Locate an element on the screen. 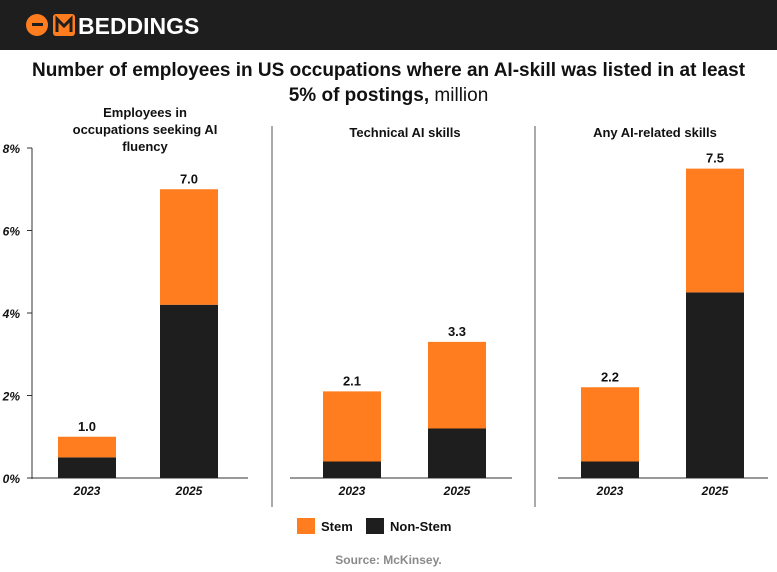 The image size is (777, 572). y-axis: 0% 2% 4% 6% 8% is located at coordinates (17, 314).